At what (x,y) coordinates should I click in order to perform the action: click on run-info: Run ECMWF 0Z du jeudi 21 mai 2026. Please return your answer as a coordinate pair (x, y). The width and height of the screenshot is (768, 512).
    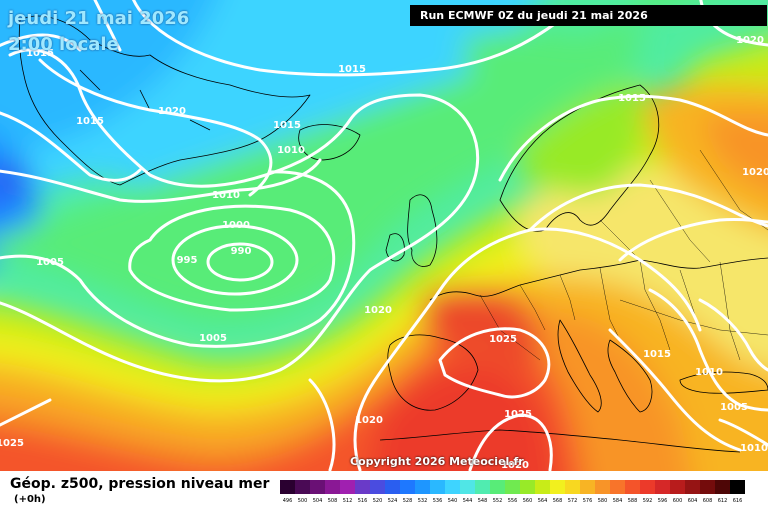
    Looking at the image, I should click on (588, 15).